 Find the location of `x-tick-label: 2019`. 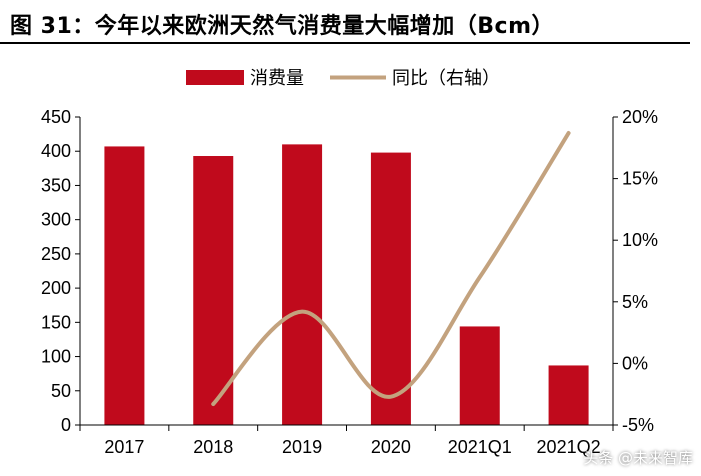

x-tick-label: 2019 is located at coordinates (302, 447).